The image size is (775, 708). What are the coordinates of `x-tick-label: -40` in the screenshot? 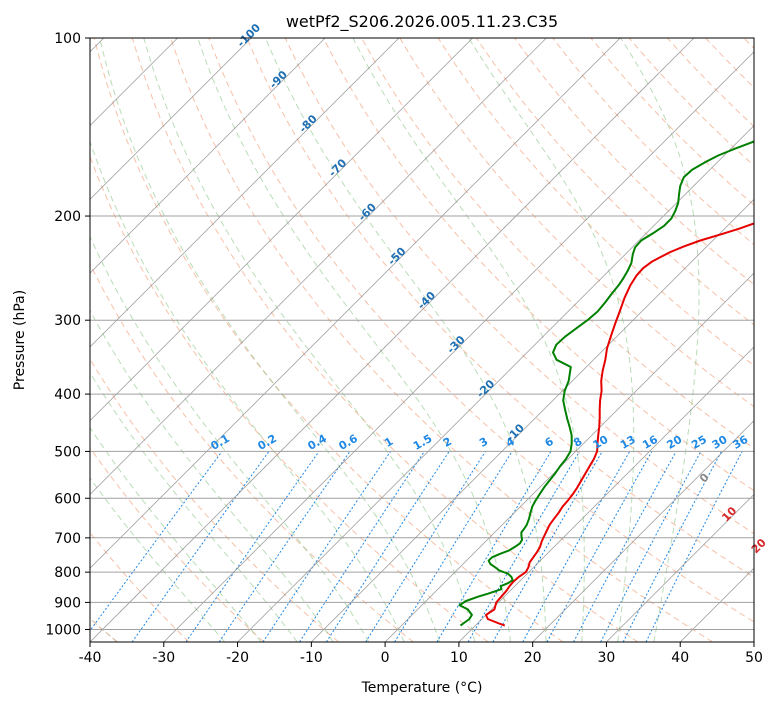 It's located at (90, 658).